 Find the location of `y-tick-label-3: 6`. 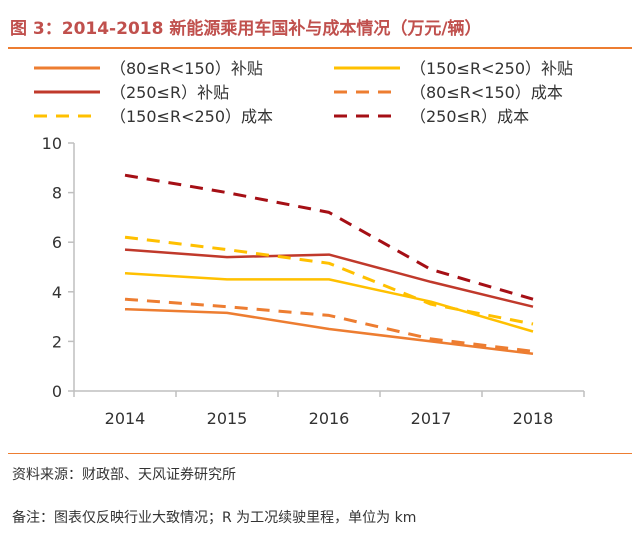

y-tick-label-3: 6 is located at coordinates (57, 242).